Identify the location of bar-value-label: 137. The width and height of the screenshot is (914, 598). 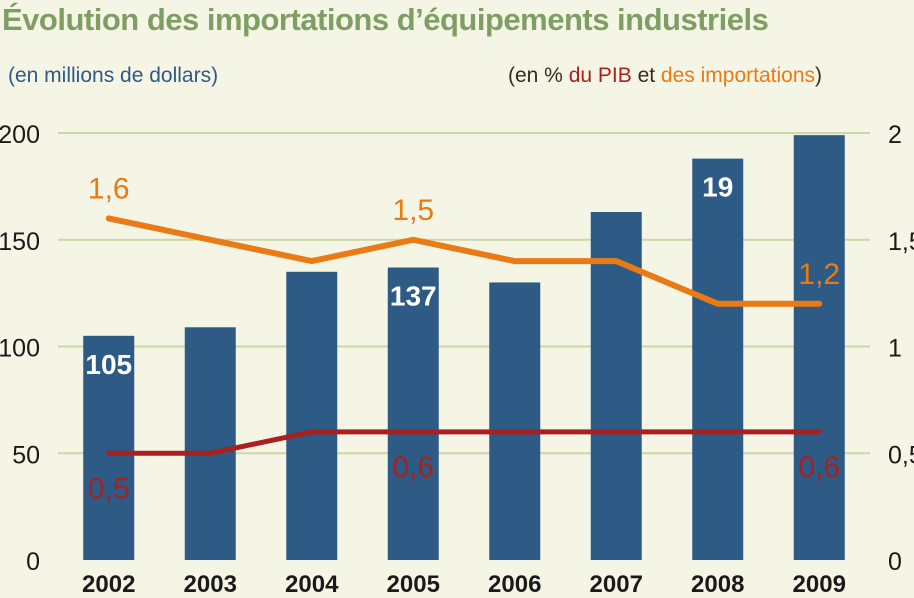
(413, 296).